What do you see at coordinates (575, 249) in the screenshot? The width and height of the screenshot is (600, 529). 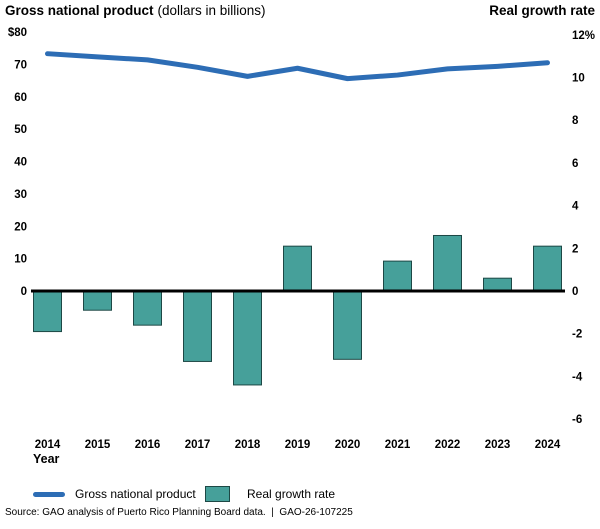 I see `right-axis-tick-label: 2` at bounding box center [575, 249].